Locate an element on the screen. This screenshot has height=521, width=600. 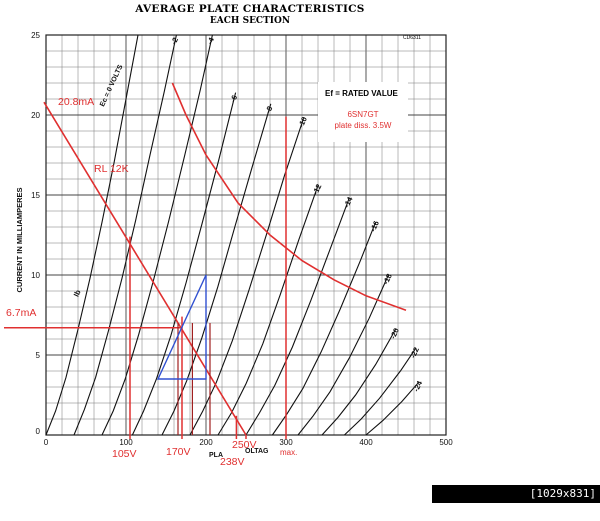
curve-label: -14 is located at coordinates (348, 202).